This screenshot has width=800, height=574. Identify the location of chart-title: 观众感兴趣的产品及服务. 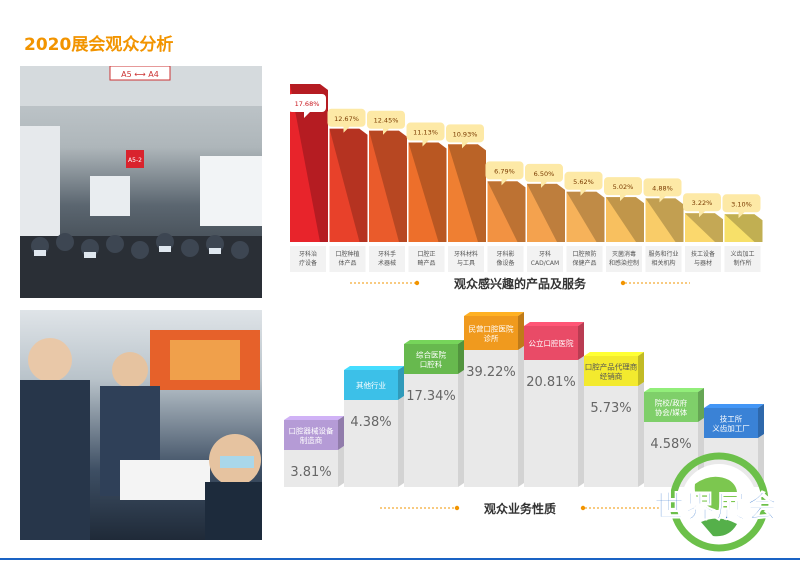
(520, 283).